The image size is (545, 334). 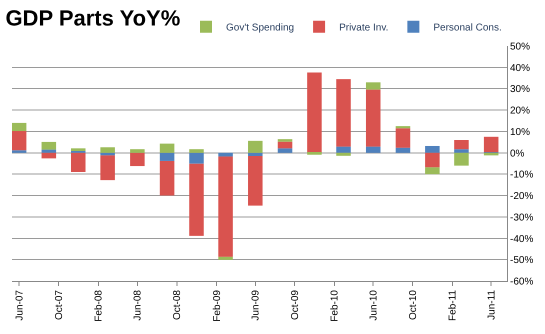 What do you see at coordinates (256, 305) in the screenshot?
I see `x-tick-label: Jun-09` at bounding box center [256, 305].